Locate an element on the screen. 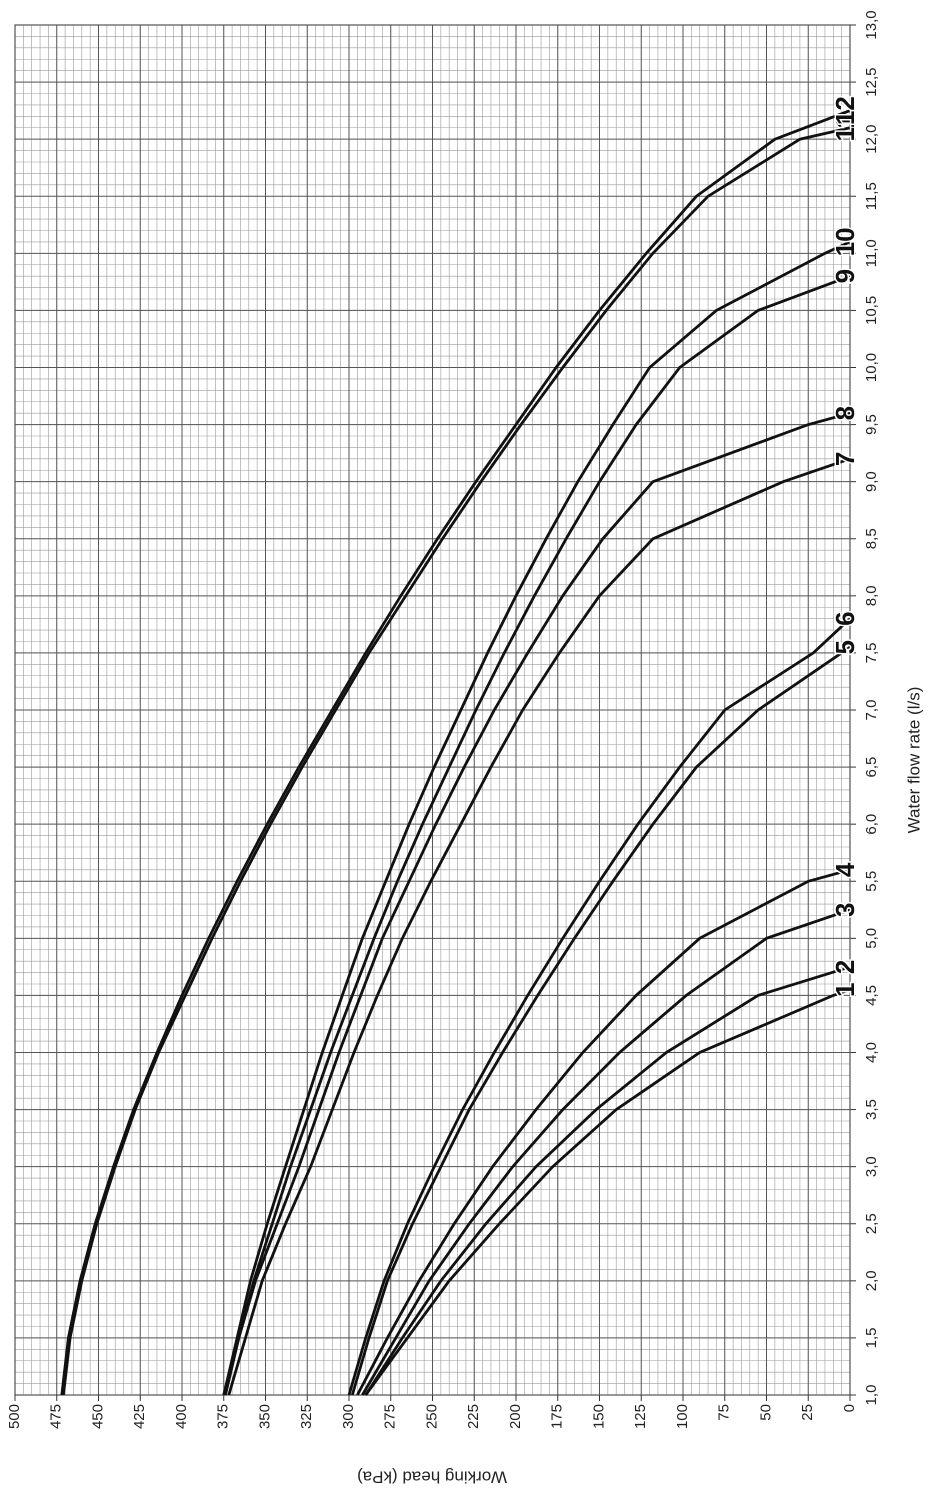 The height and width of the screenshot is (1492, 932). curve is located at coordinates (607, 1192).